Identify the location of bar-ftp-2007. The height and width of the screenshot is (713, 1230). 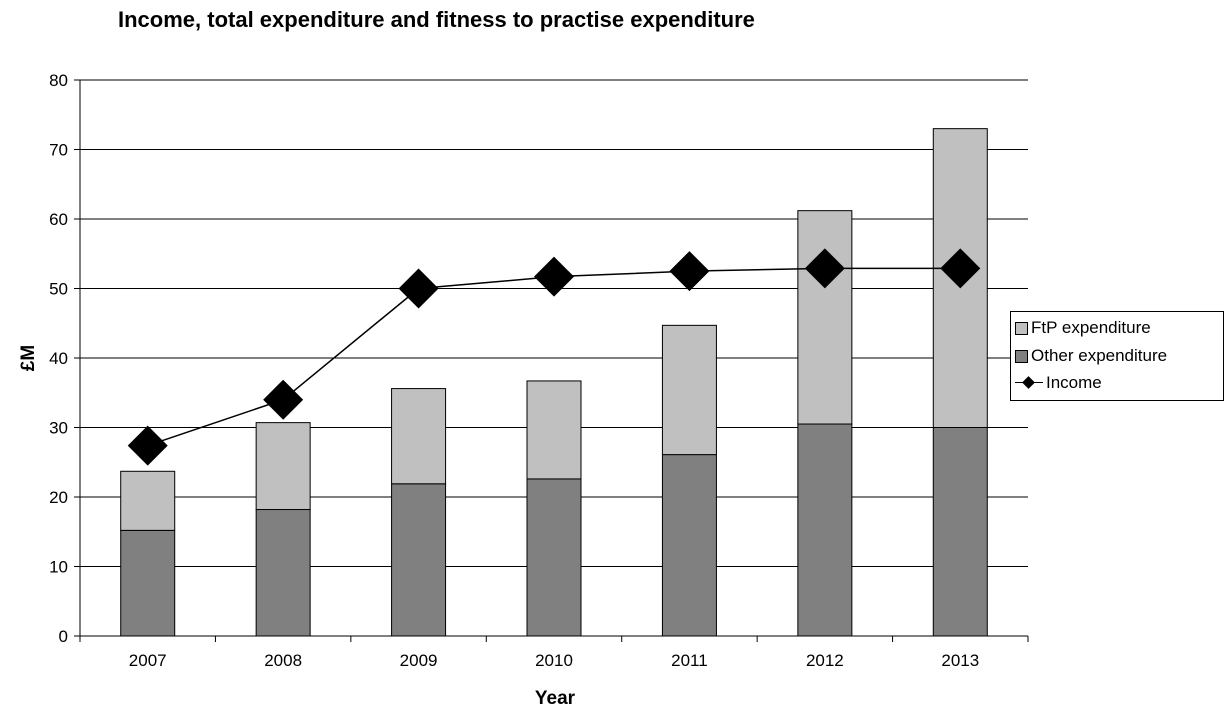
(148, 500).